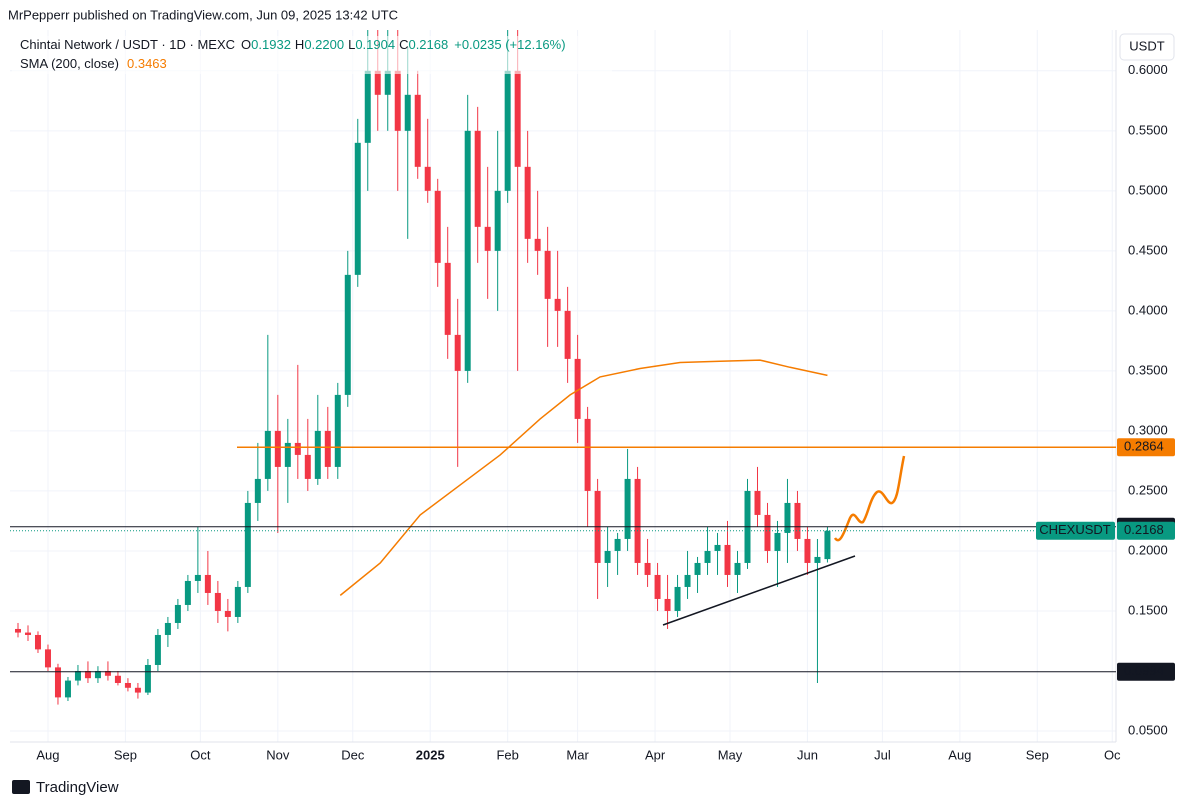 The image size is (1200, 807). I want to click on y-tick-label: 0.1500, so click(1148, 609).